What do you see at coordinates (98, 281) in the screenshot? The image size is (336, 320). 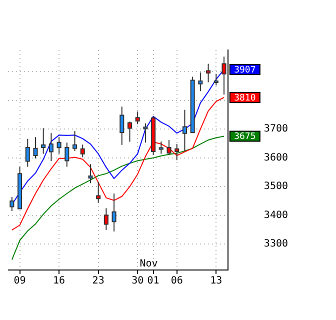 I see `x-tick-label: 23` at bounding box center [98, 281].